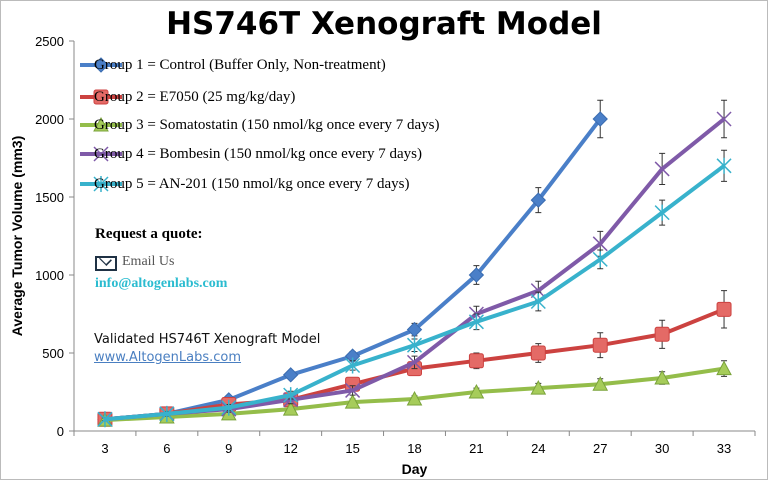  Describe the element at coordinates (207, 339) in the screenshot. I see `validated-model-text: Validated HS746T Xenograft Model` at that location.